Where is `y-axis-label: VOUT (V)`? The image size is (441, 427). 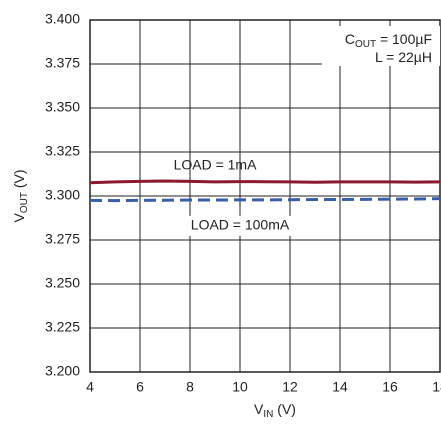
y-axis-label: VOUT (V) is located at coordinates (20, 195).